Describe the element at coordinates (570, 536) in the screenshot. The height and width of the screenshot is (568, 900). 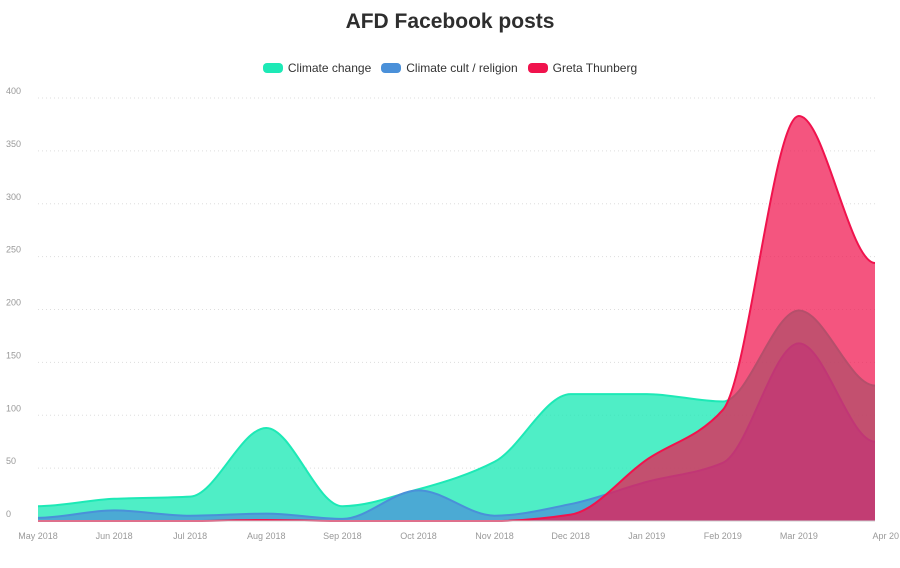
I see `x-tick-label: Dec 2018` at that location.